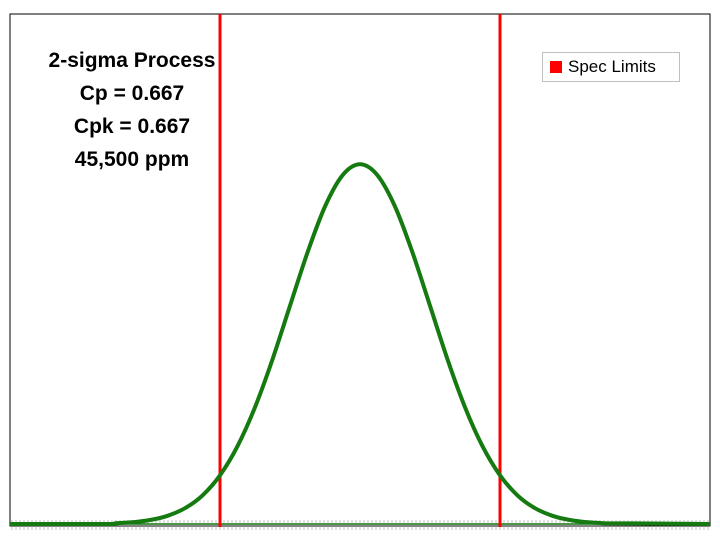 This screenshot has height=540, width=720. What do you see at coordinates (132, 93) in the screenshot?
I see `annotation-line-2: Cp = 0.667` at bounding box center [132, 93].